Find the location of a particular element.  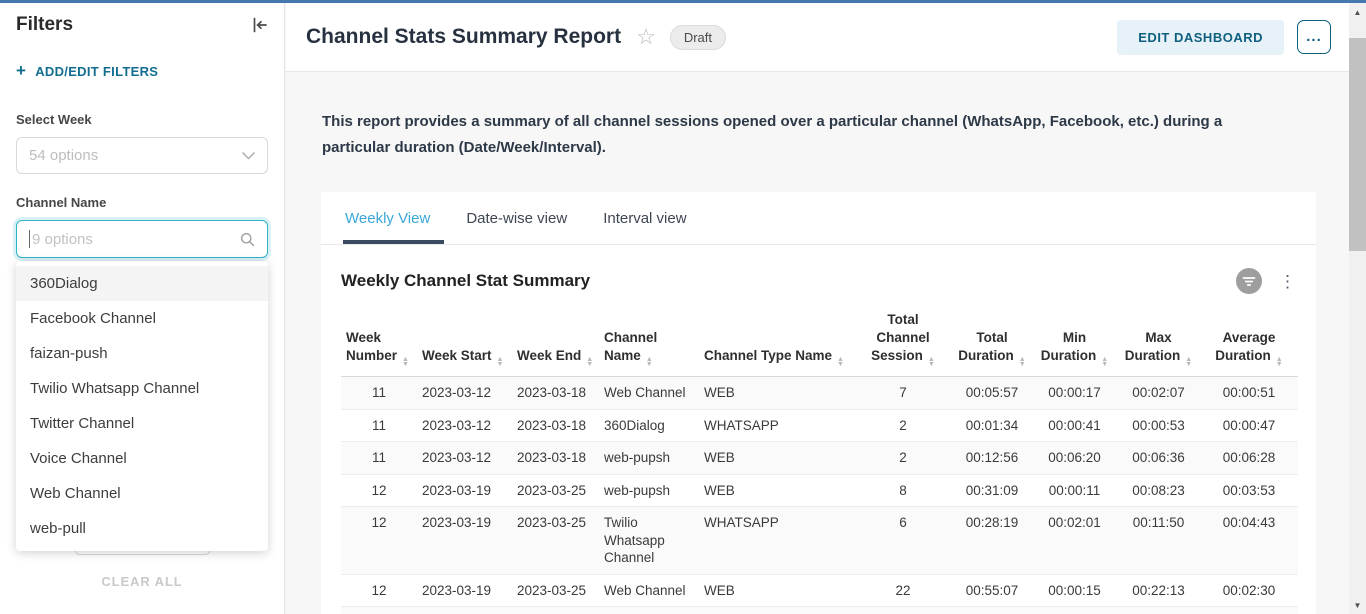

cell-total-channel-session: 7 is located at coordinates (903, 393).